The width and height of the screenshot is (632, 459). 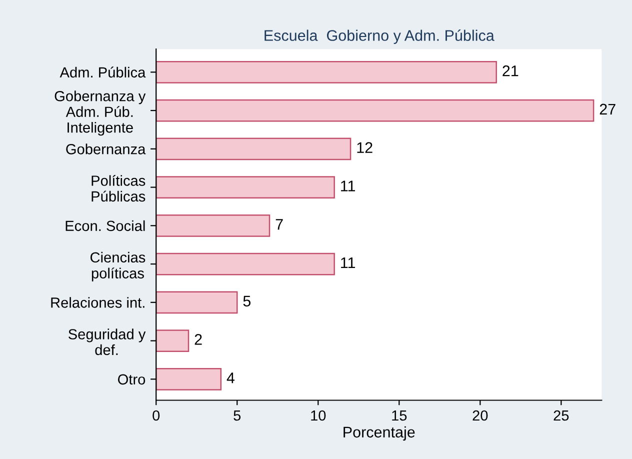 I want to click on y-tick-label: Seguridad y def., so click(x=107, y=342).